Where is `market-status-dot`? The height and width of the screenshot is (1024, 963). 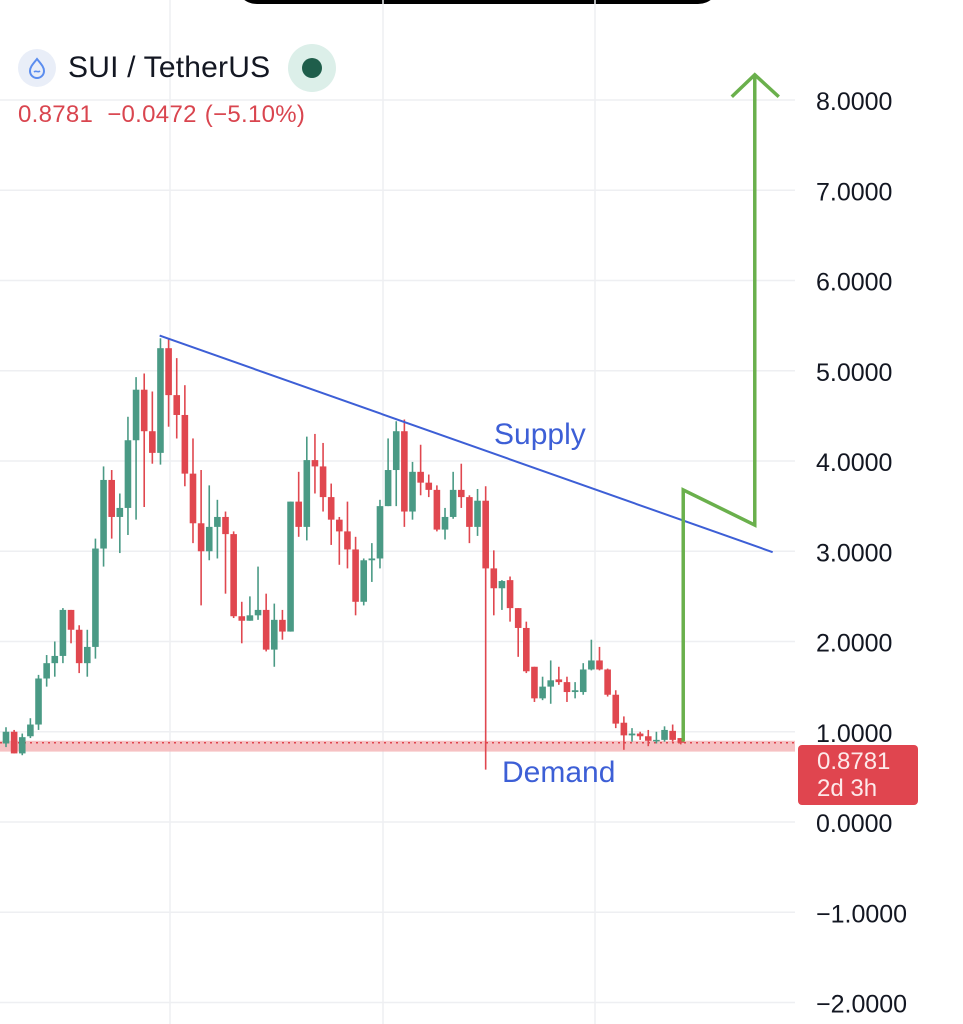 market-status-dot is located at coordinates (312, 68).